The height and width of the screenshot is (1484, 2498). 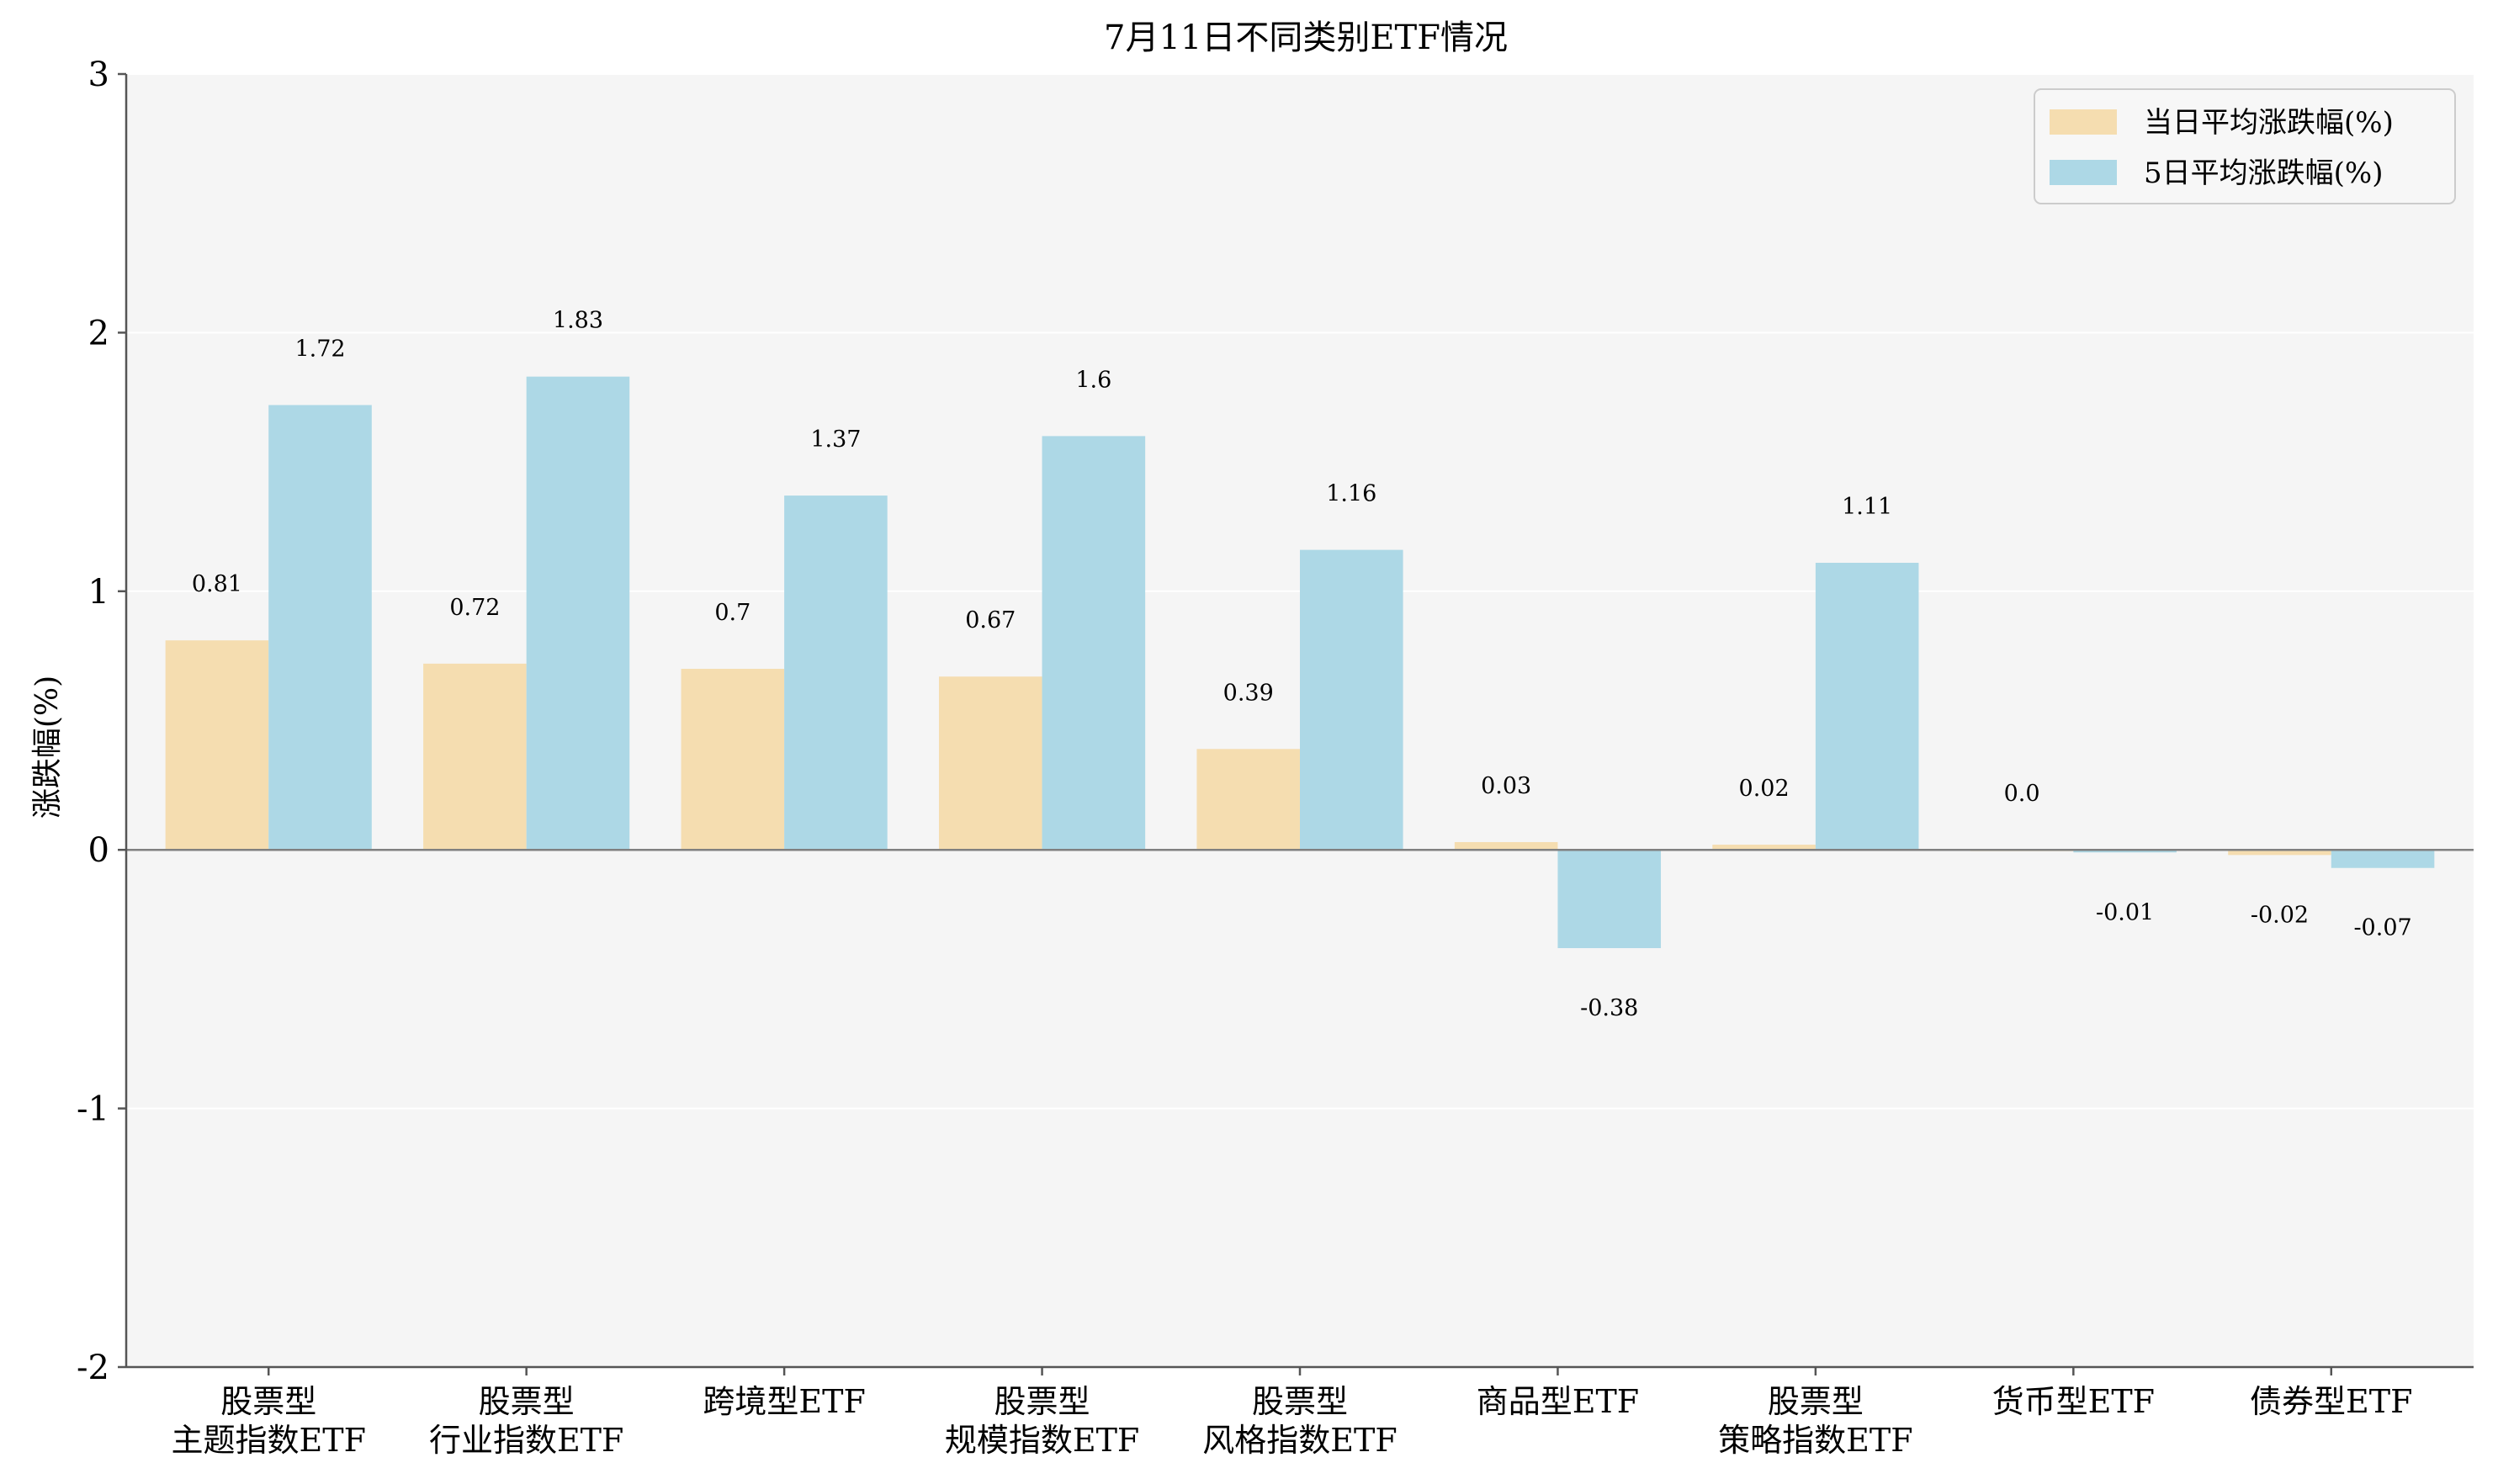 I want to click on data-label: 0.39, so click(x=1248, y=693).